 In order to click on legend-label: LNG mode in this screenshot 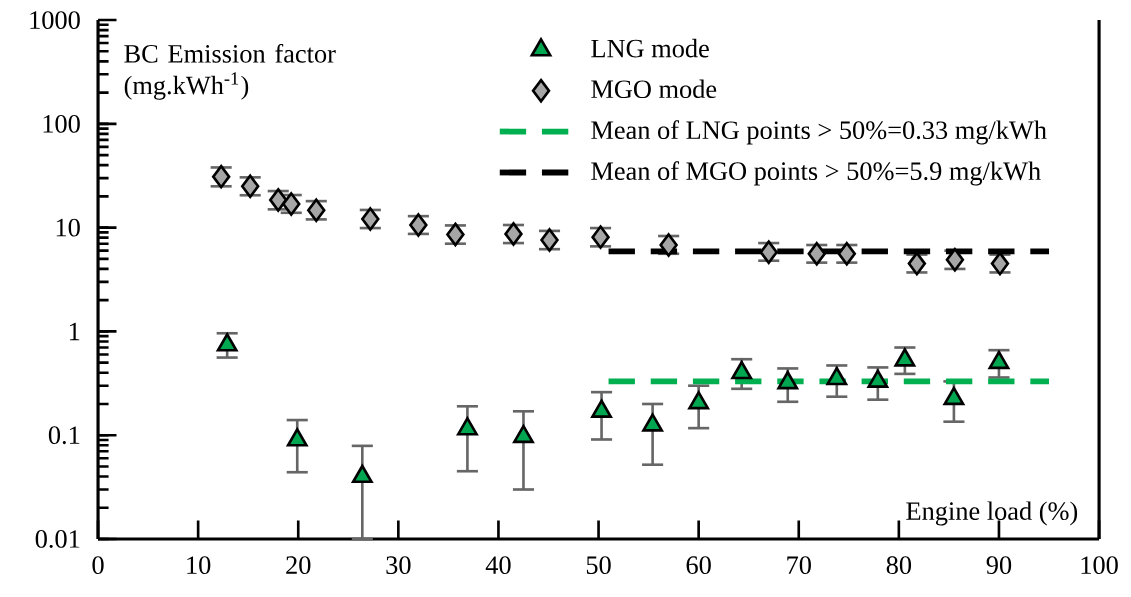, I will do `click(650, 48)`.